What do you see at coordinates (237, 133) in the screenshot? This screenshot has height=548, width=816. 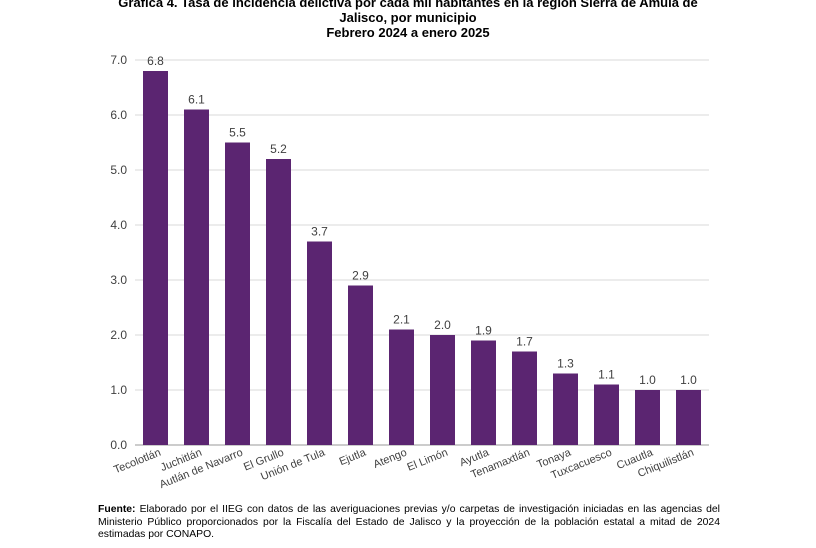 I see `data-label: 5.5` at bounding box center [237, 133].